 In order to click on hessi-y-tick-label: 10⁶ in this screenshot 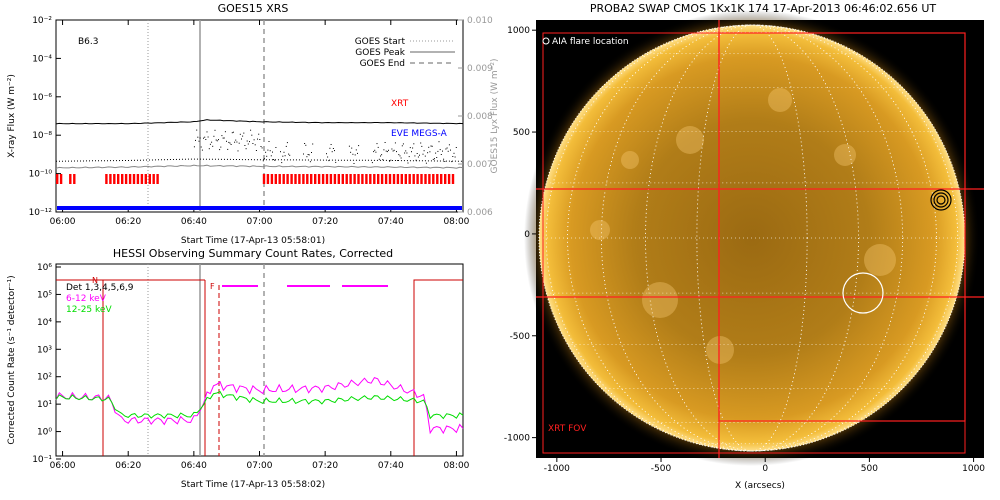, I will do `click(44, 268)`.